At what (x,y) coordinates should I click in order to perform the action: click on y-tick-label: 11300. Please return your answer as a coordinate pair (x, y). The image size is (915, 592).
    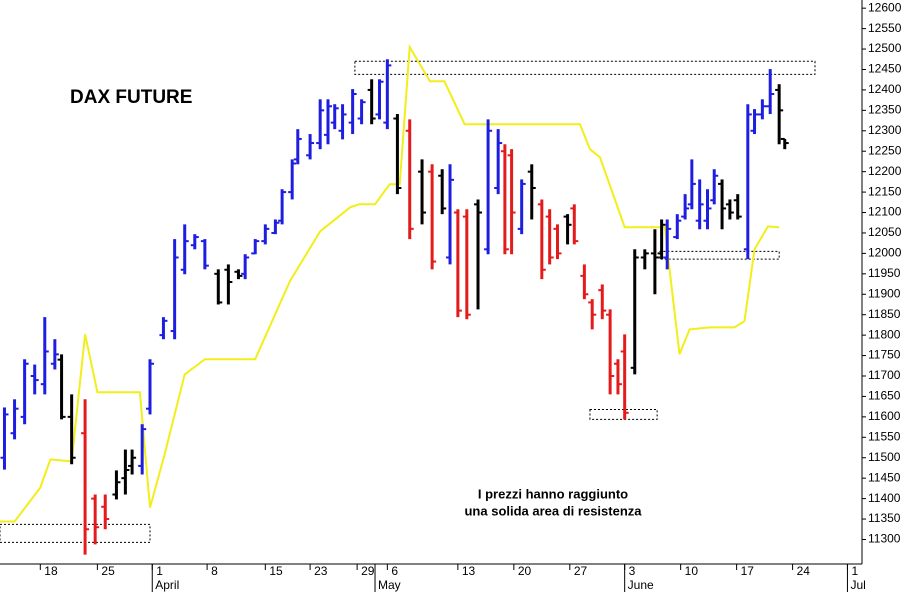
    Looking at the image, I should click on (884, 539).